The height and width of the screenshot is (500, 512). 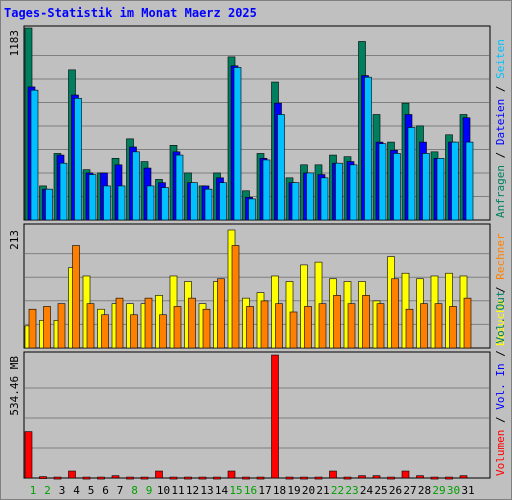 What do you see at coordinates (163, 490) in the screenshot?
I see `x-tick-day-10: 10` at bounding box center [163, 490].